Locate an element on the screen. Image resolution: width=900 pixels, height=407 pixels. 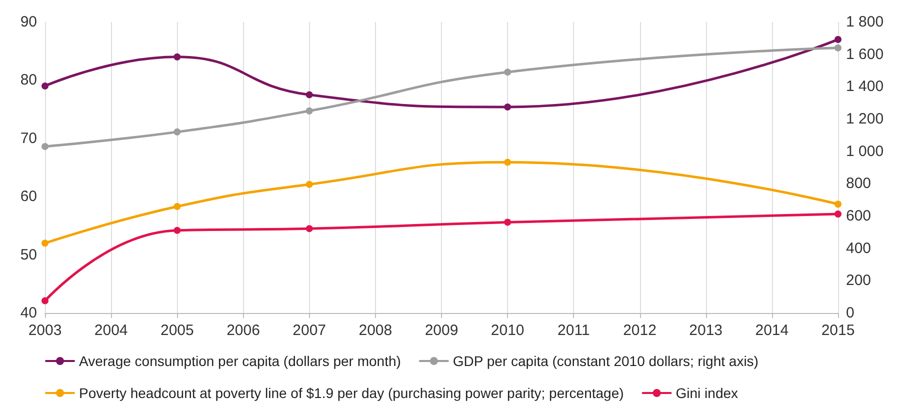
y2-tick-label: 400 is located at coordinates (859, 248).